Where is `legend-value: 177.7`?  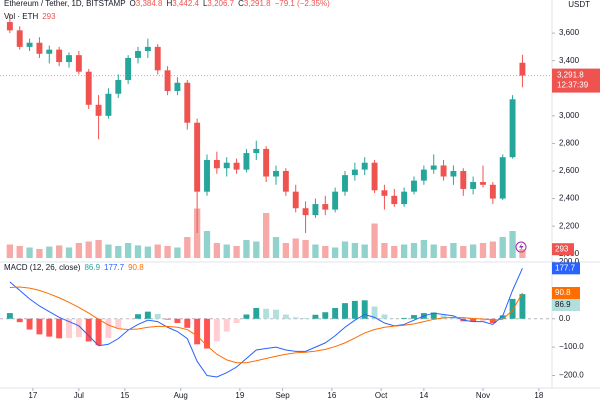 legend-value: 177.7 is located at coordinates (114, 267).